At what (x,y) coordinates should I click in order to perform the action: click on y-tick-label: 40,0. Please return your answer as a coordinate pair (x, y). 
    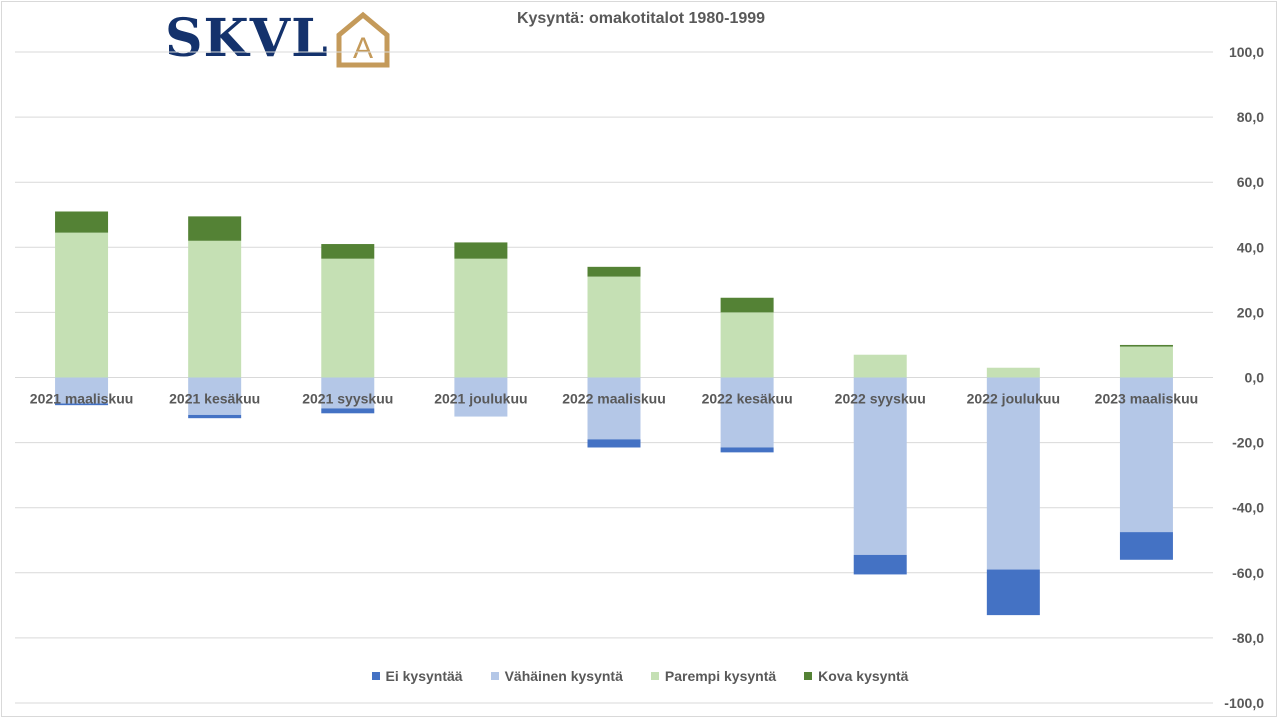
    Looking at the image, I should click on (1250, 247).